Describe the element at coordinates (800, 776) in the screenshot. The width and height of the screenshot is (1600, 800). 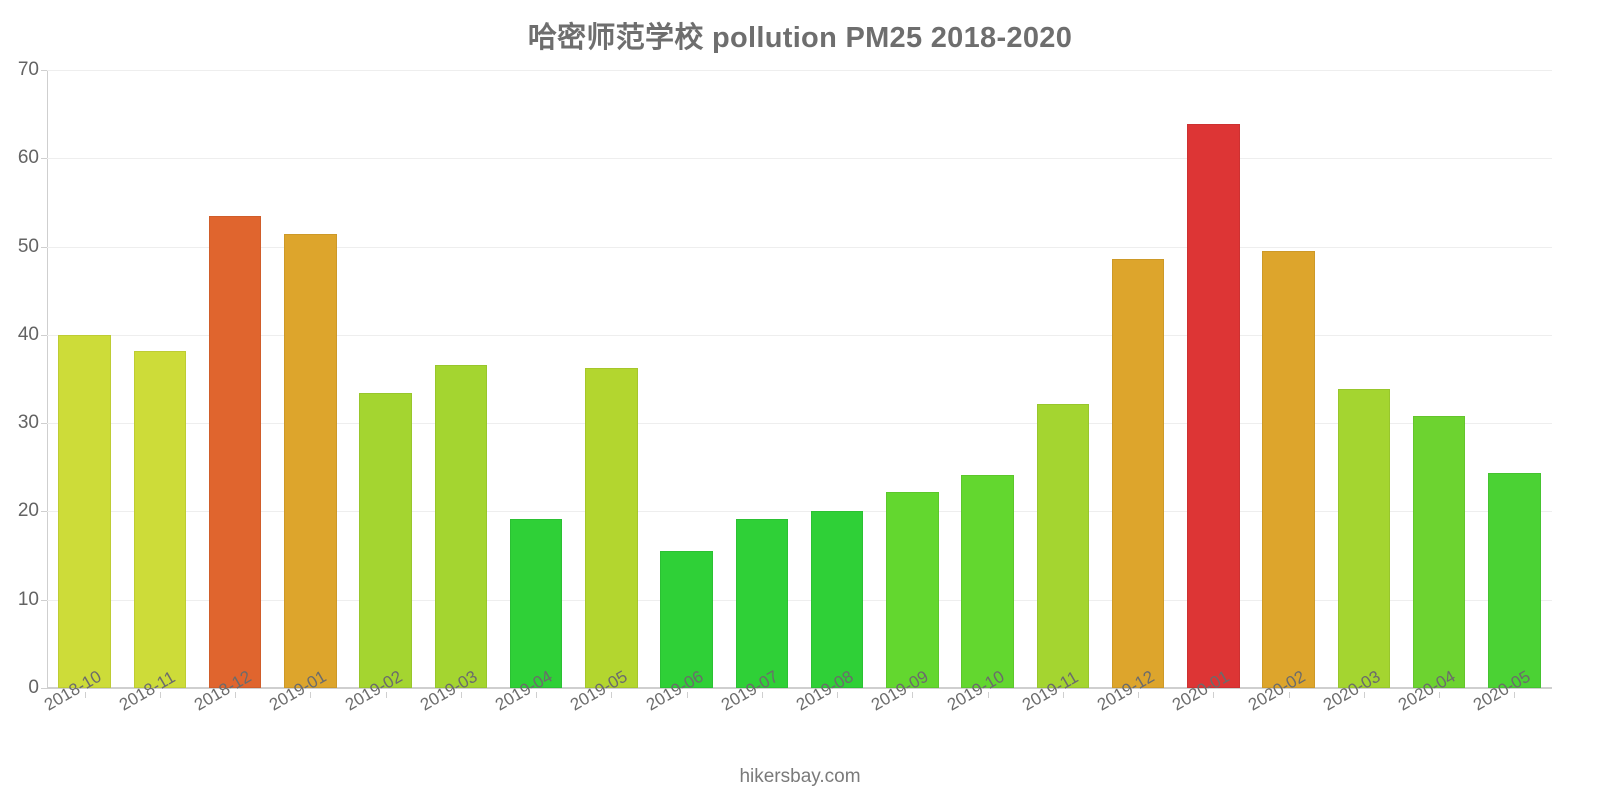
I see `source-watermark: hikersbay.com` at that location.